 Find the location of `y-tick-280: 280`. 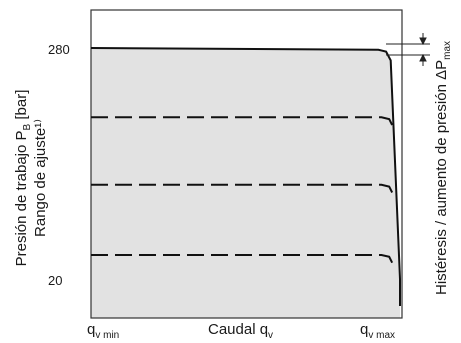

y-tick-280: 280 is located at coordinates (59, 49).